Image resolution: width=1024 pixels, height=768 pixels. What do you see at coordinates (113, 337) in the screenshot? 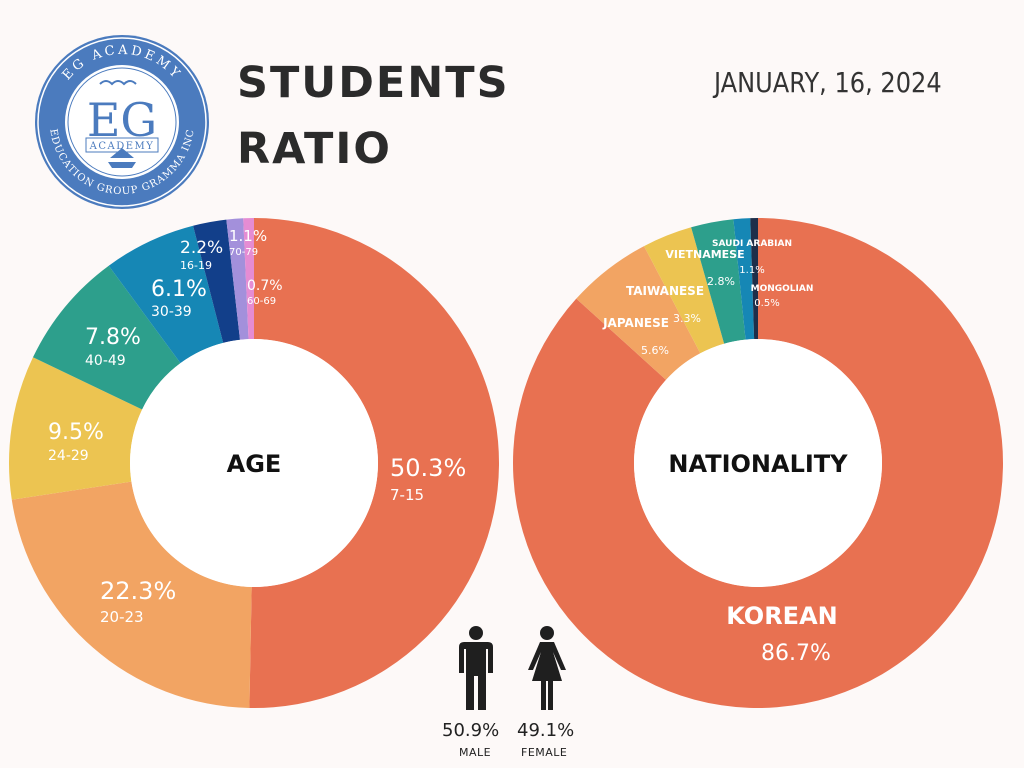
I see `age-value-40-49: 7.8%` at bounding box center [113, 337].